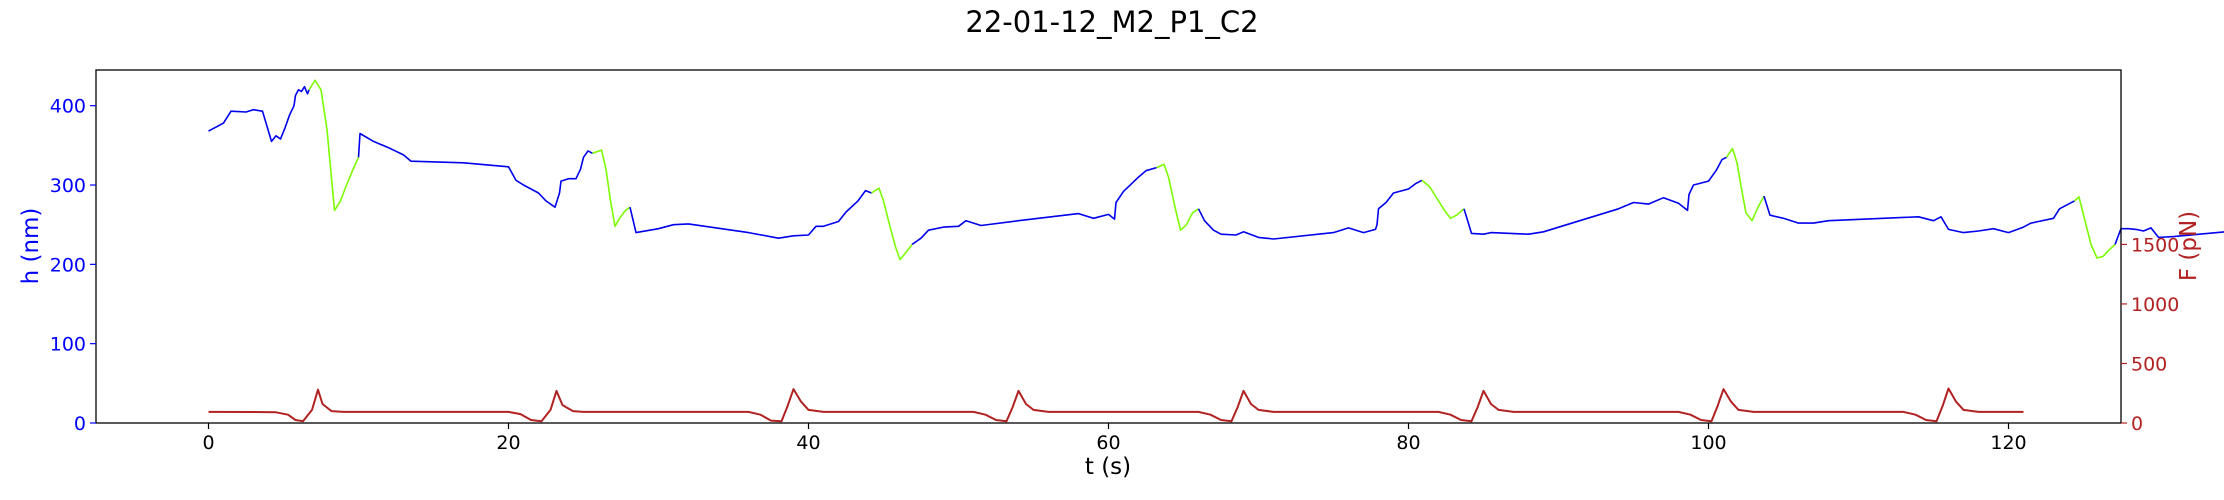 Image resolution: width=2224 pixels, height=500 pixels. What do you see at coordinates (68, 345) in the screenshot?
I see `y-left-tick-label: 100` at bounding box center [68, 345].